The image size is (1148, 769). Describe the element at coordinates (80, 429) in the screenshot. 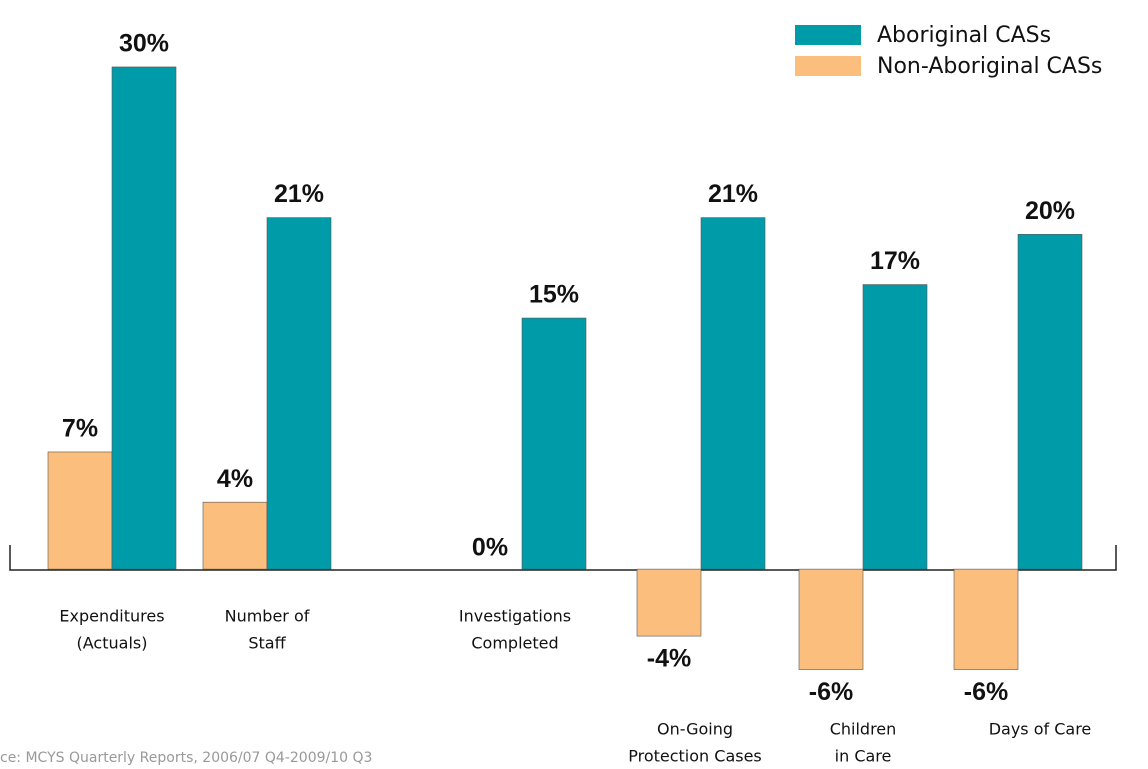

I see `value-label: 7%` at that location.